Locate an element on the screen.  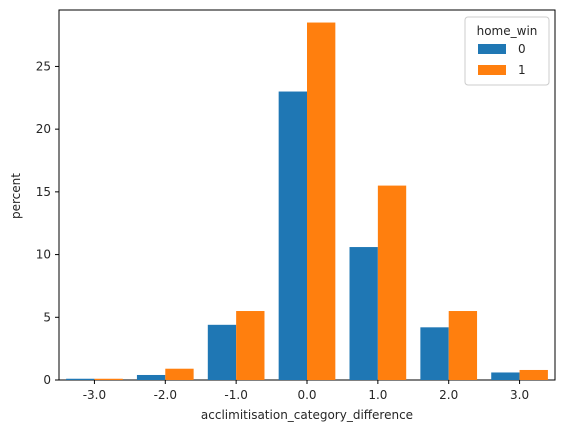
x-axis: -3.0 -2.0 -1.0 0.0 1.0 2.0 3.0 is located at coordinates (306, 391).